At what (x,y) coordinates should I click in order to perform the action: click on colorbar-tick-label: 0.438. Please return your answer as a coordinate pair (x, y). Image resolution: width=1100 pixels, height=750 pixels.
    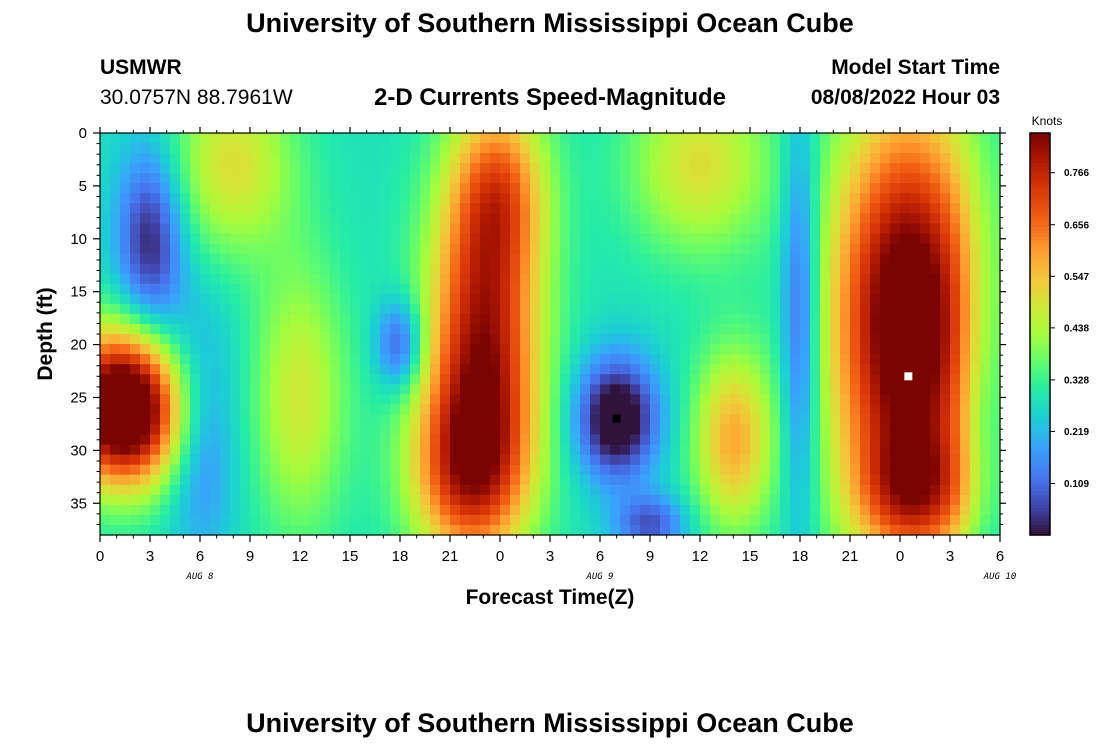
    Looking at the image, I should click on (1076, 328).